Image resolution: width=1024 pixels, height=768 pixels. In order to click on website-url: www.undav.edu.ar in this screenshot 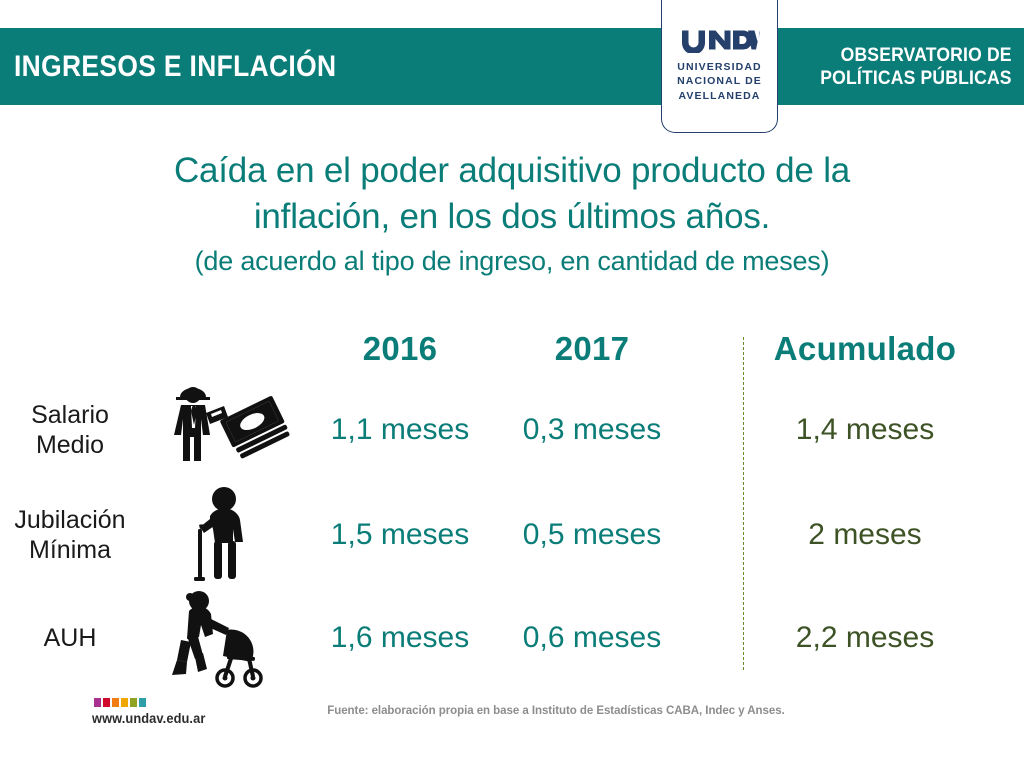, I will do `click(149, 718)`.